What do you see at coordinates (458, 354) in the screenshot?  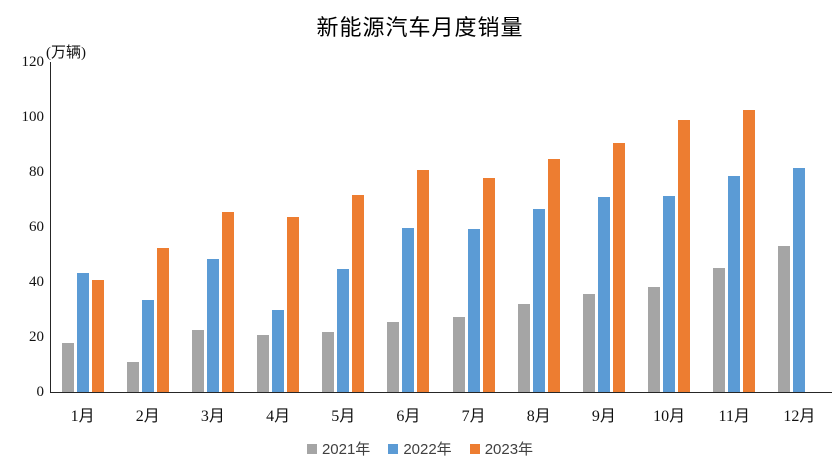 I see `bar-2021年-7月` at bounding box center [458, 354].